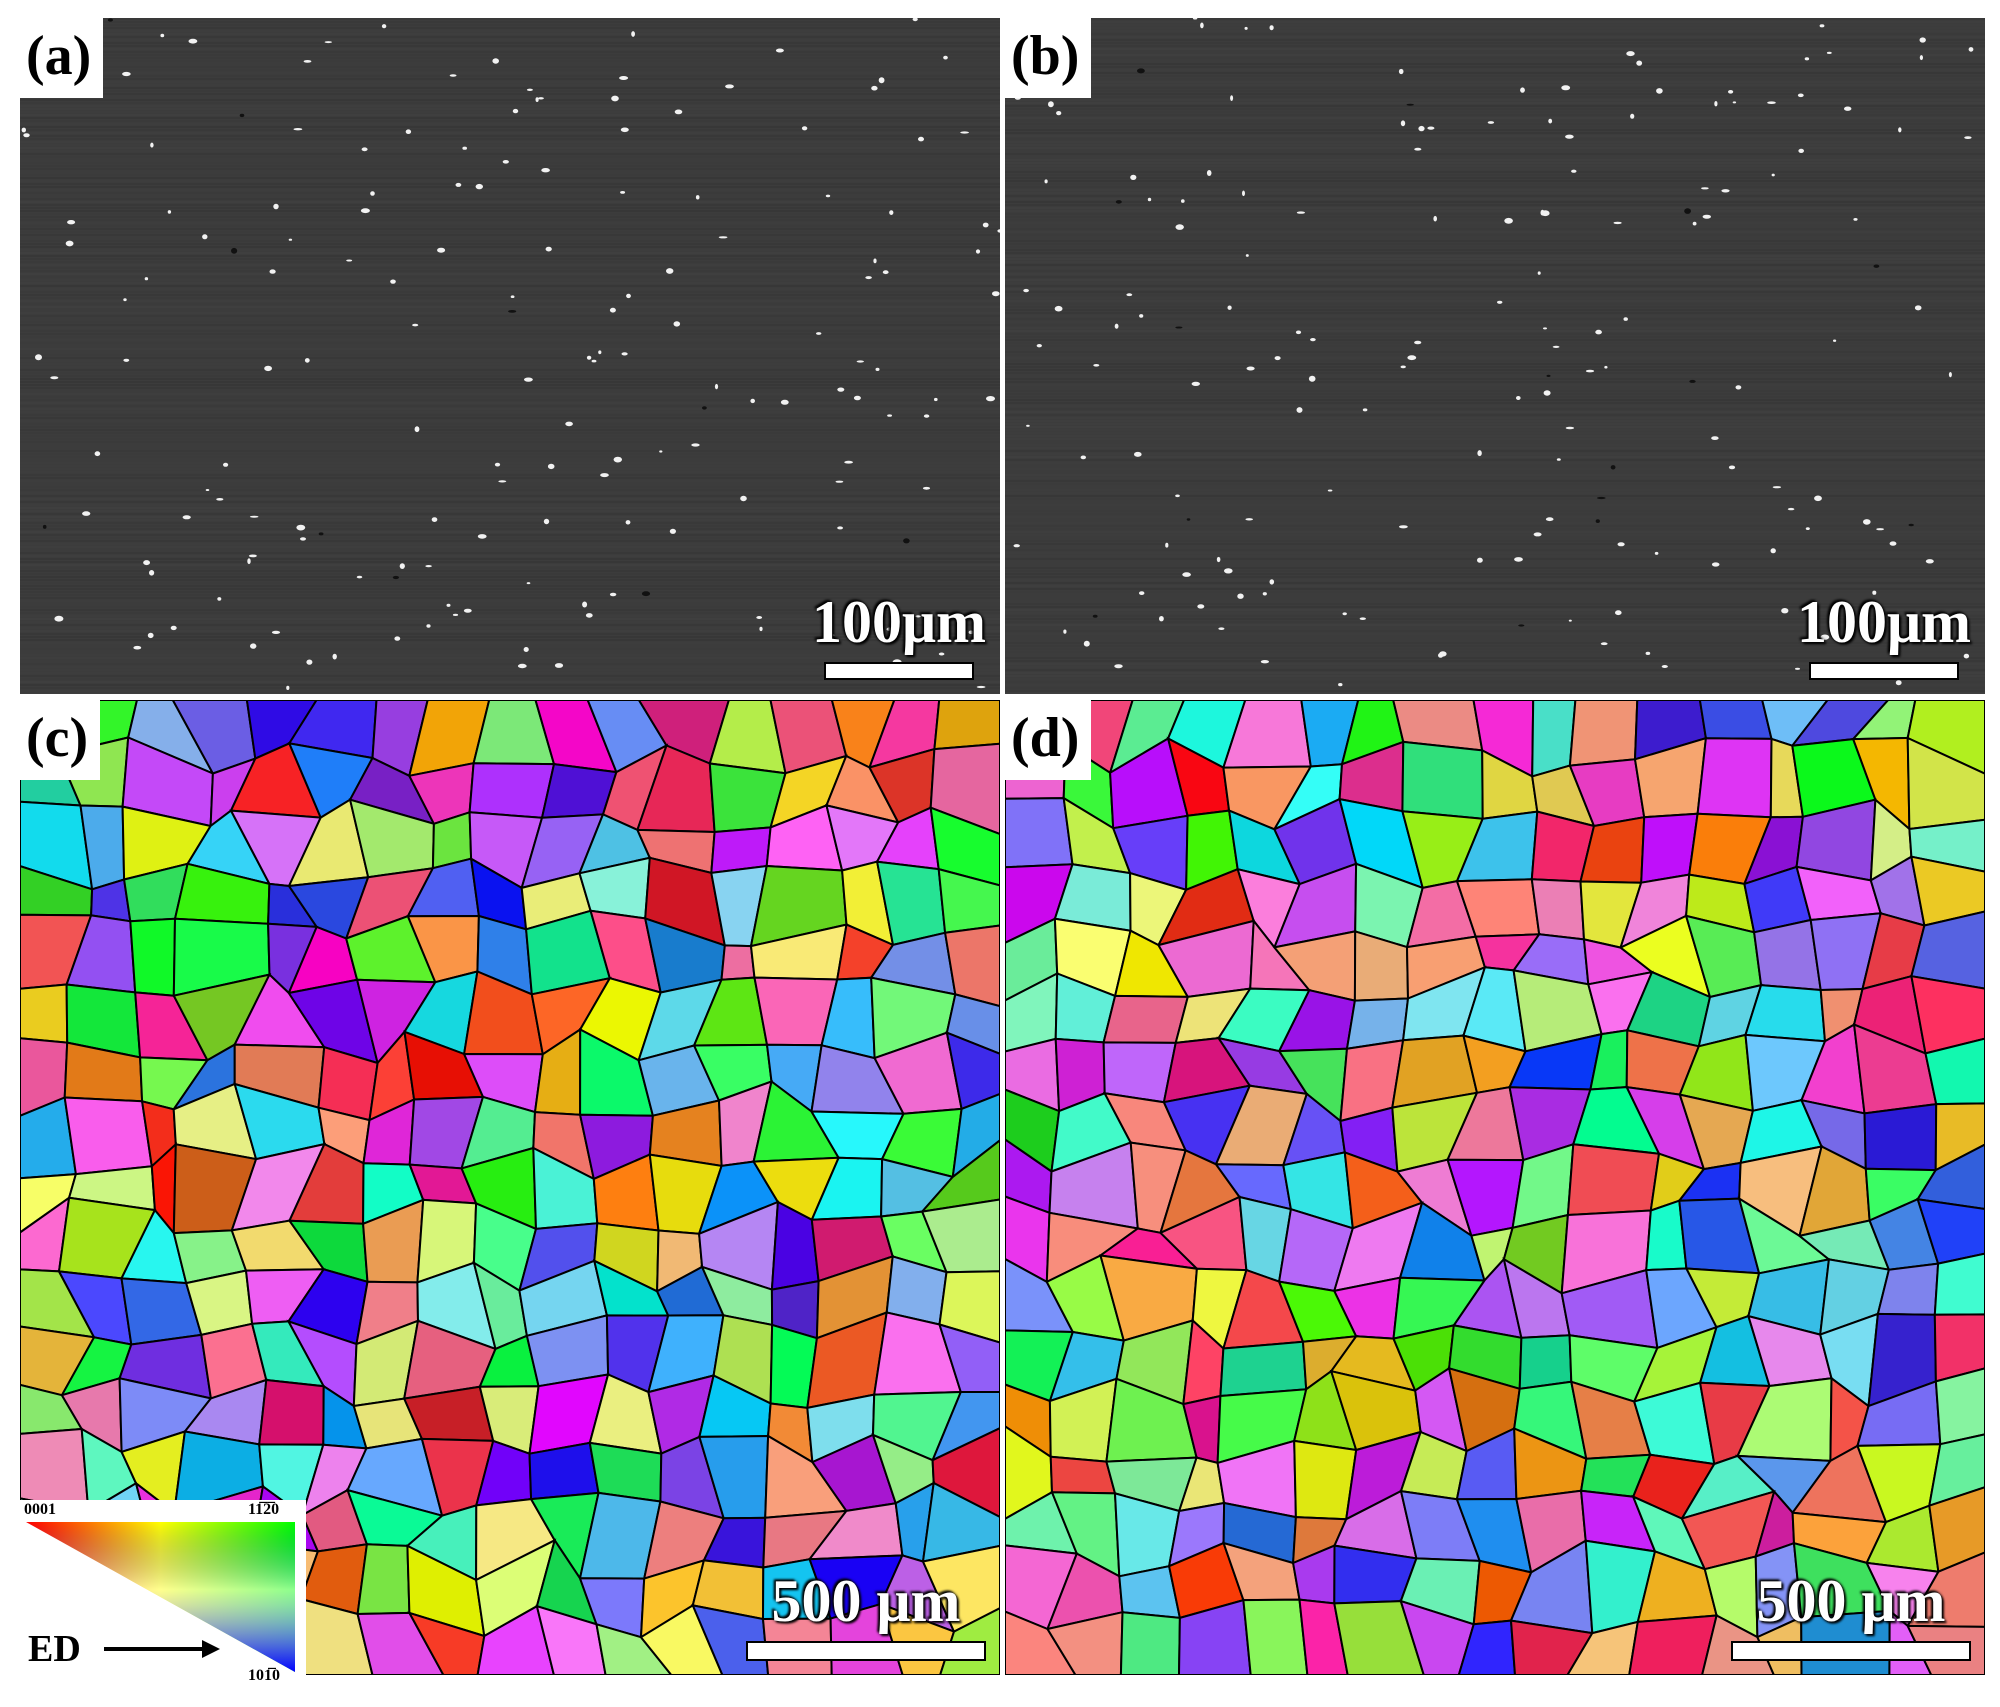  Describe the element at coordinates (1884, 671) in the screenshot. I see `scale-bar-line-b` at that location.